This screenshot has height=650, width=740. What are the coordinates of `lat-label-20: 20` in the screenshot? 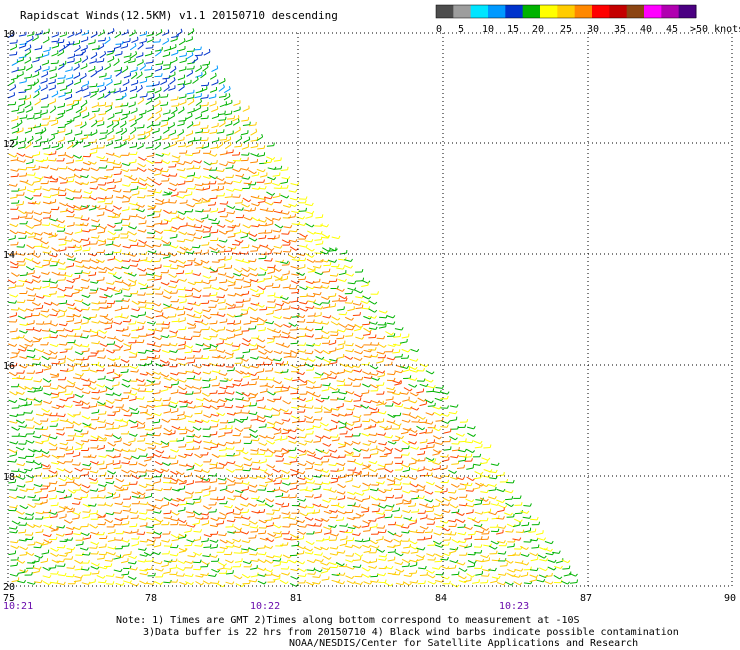 It's located at (9, 587).